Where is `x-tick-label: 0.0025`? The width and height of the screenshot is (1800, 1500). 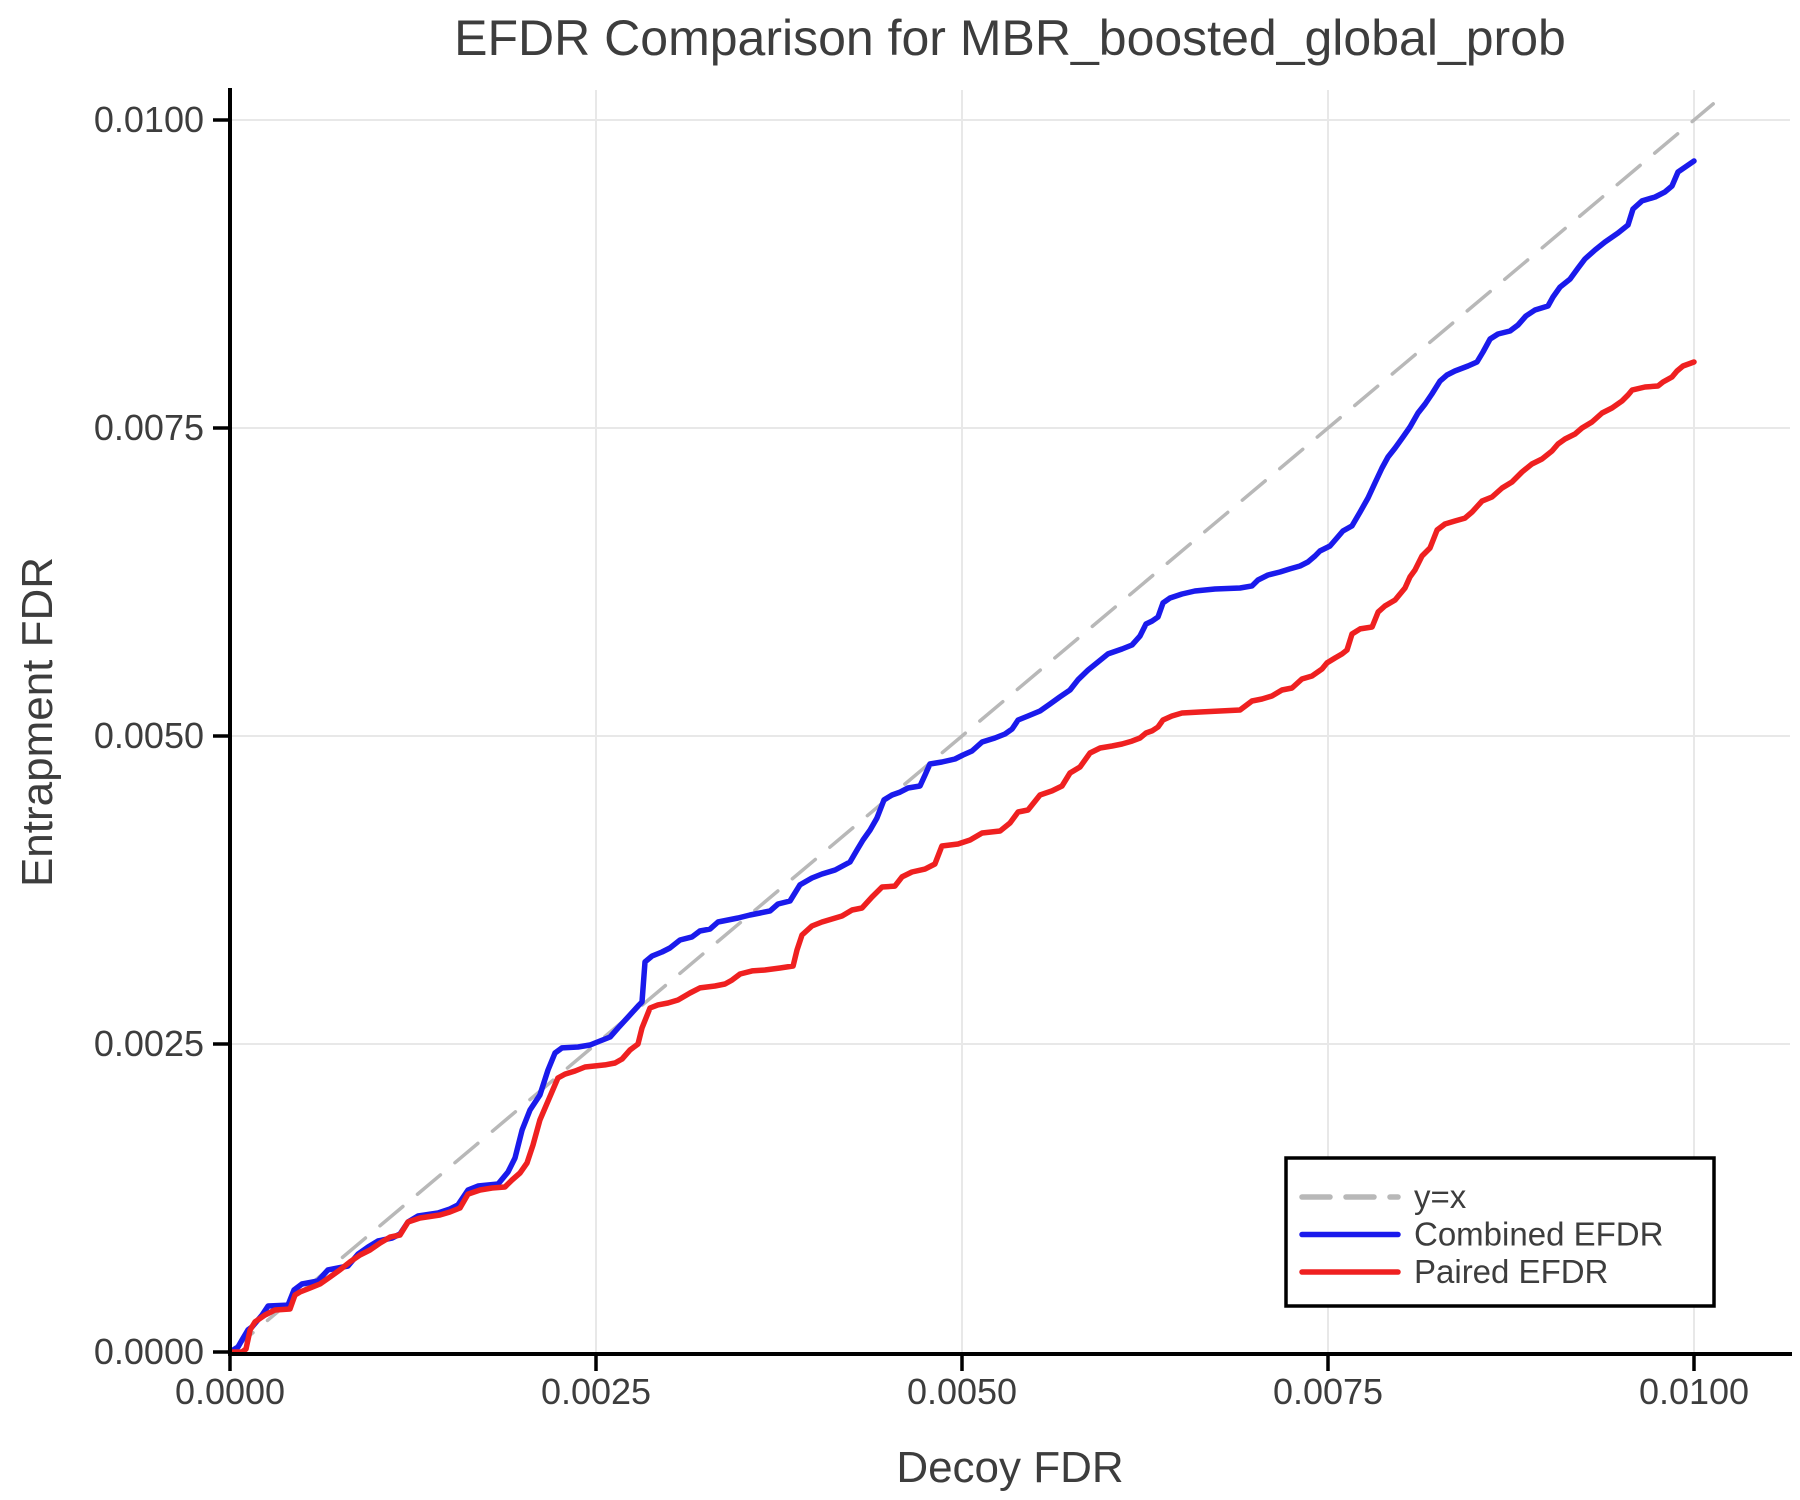
x-tick-label: 0.0025 is located at coordinates (596, 1391).